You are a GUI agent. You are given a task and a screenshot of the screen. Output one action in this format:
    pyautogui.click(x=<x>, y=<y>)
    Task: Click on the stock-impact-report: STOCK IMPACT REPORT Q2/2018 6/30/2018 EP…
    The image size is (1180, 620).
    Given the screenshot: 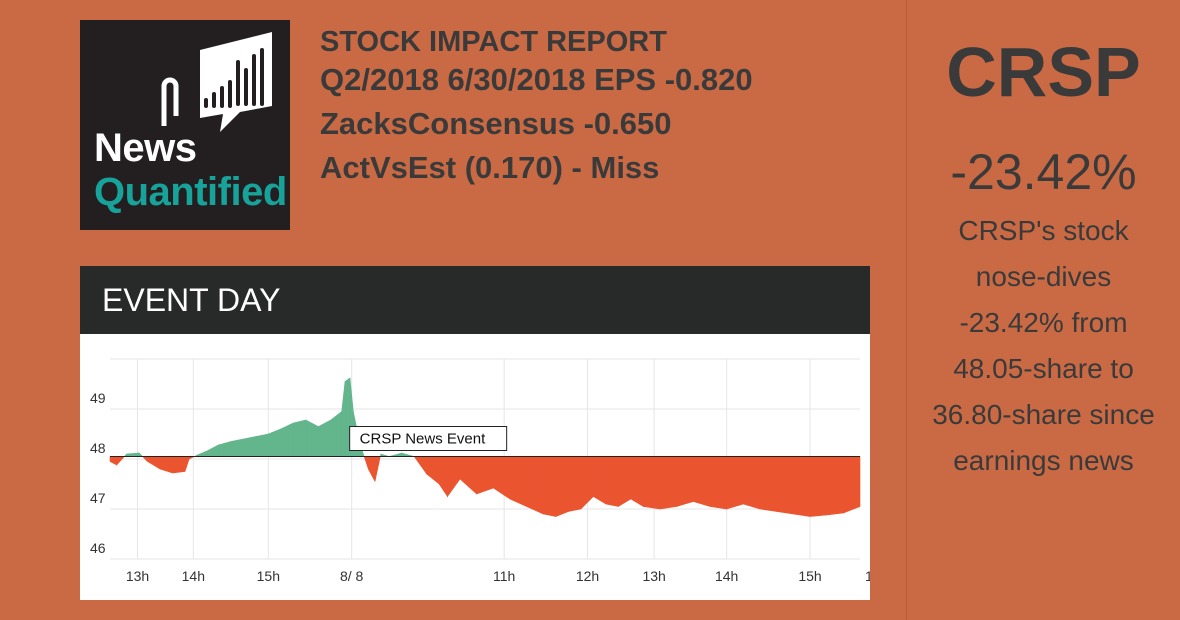 What is the action you would take?
    pyautogui.click(x=536, y=108)
    